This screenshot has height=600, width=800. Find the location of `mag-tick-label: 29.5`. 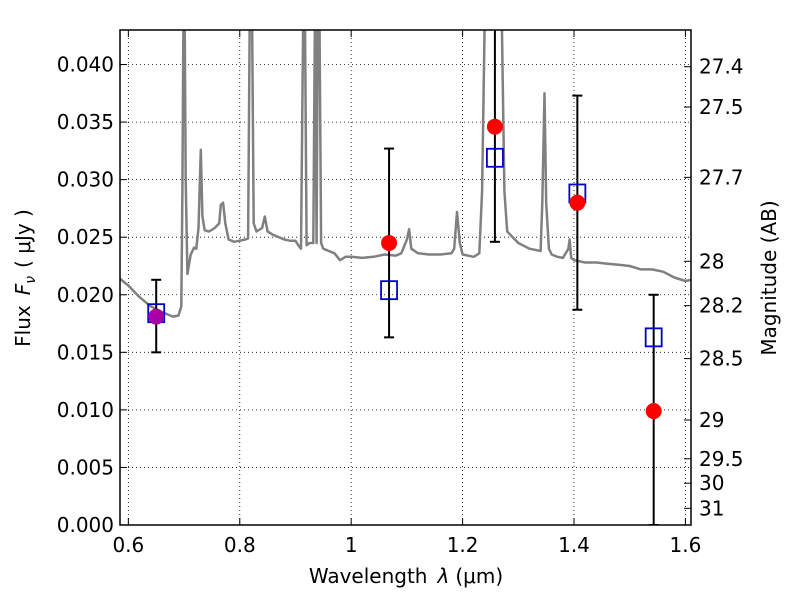

mag-tick-label: 29.5 is located at coordinates (721, 459).